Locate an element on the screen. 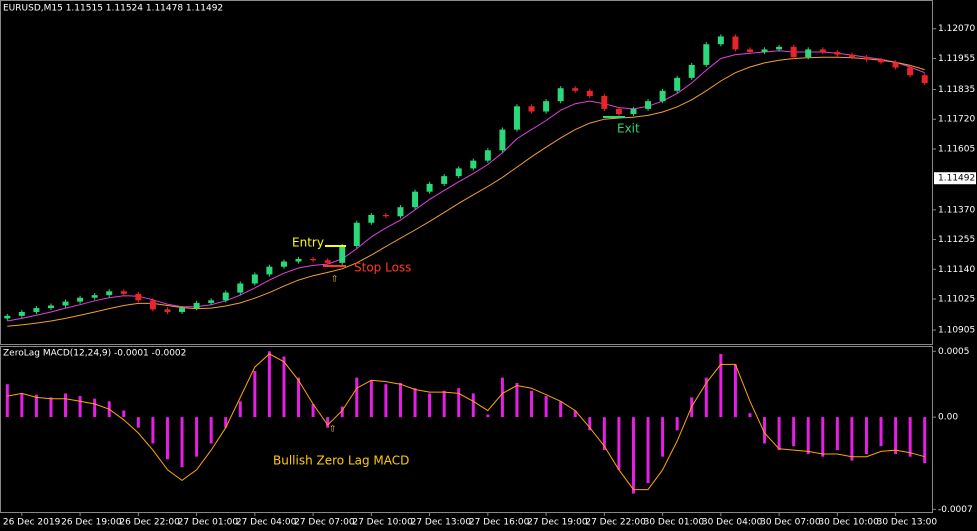 The image size is (977, 531). x-tick-label: 27 Dec 10:00 is located at coordinates (382, 523).